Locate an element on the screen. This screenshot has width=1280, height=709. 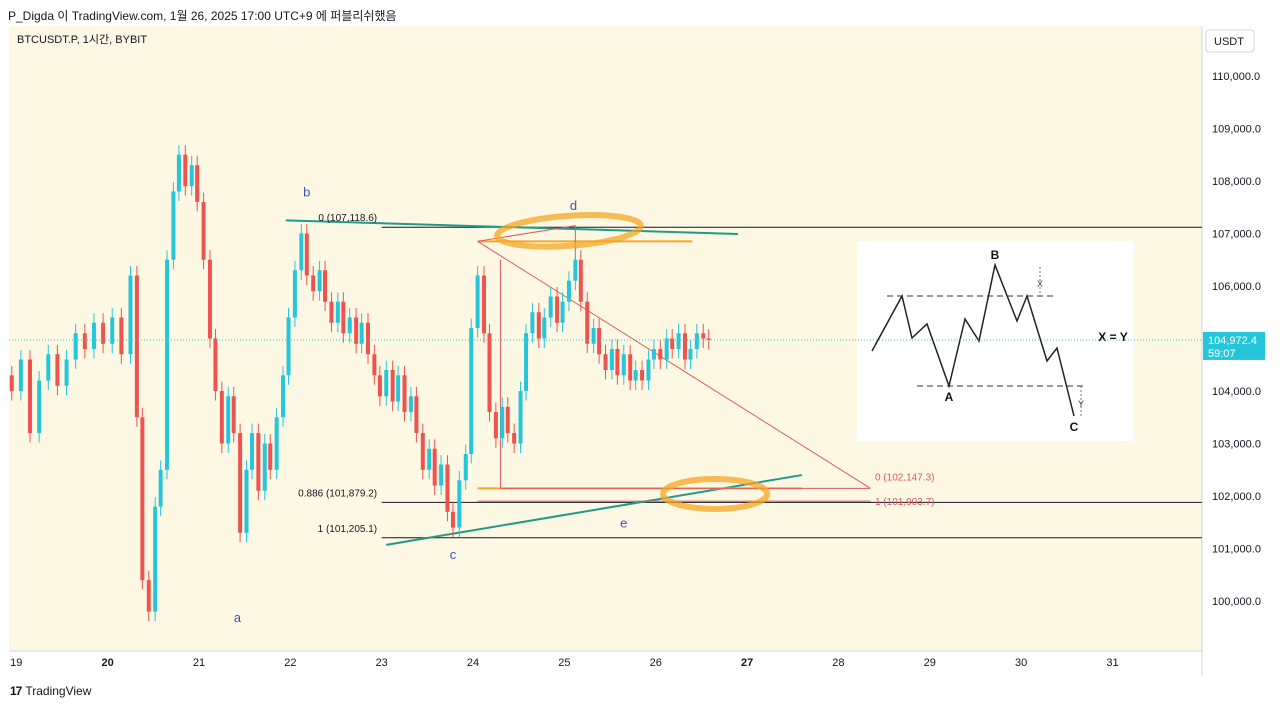
inset-point-label: B is located at coordinates (995, 255).